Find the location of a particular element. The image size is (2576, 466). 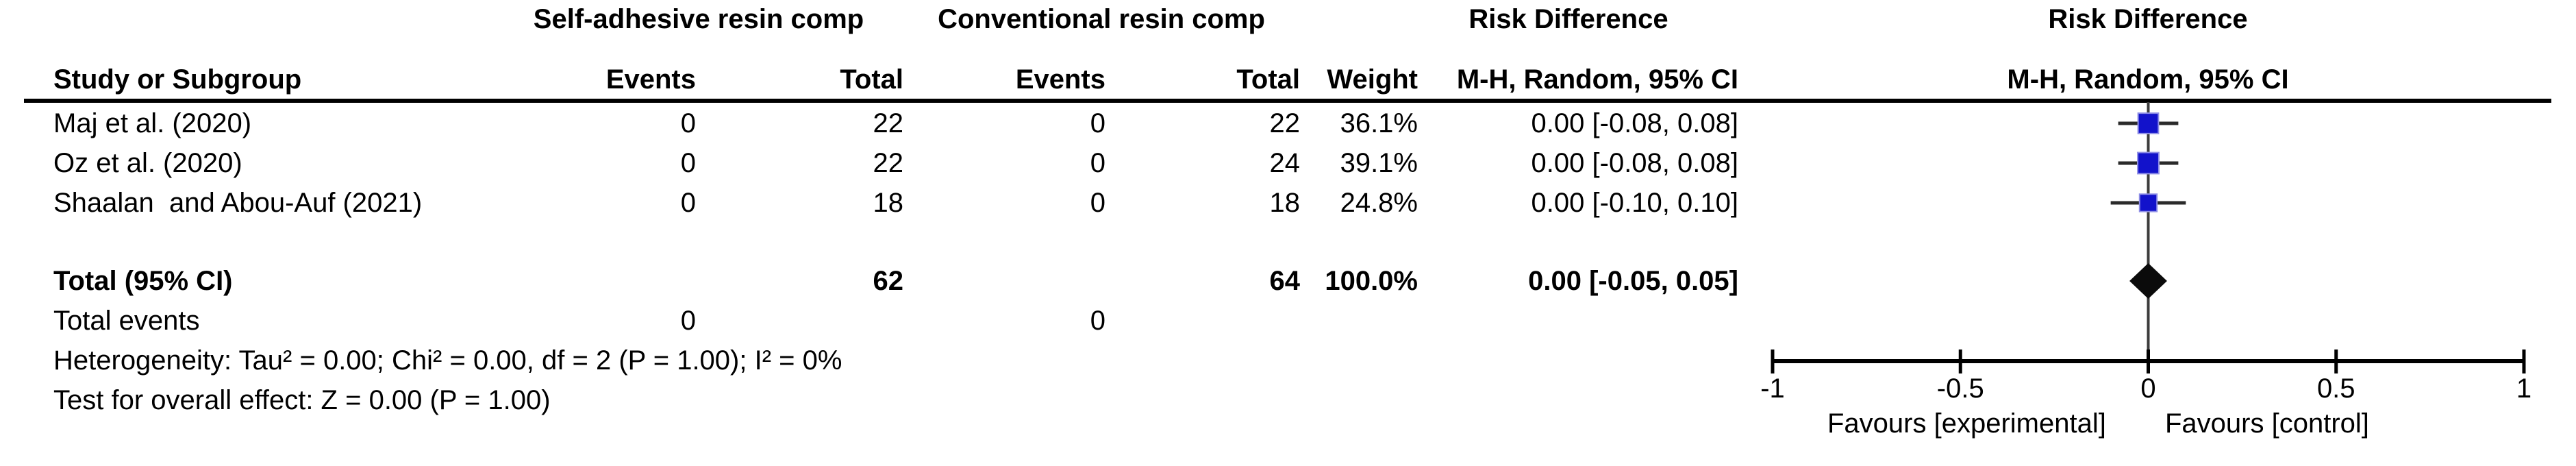

favours-control-label: Favours [control] is located at coordinates (2267, 423).